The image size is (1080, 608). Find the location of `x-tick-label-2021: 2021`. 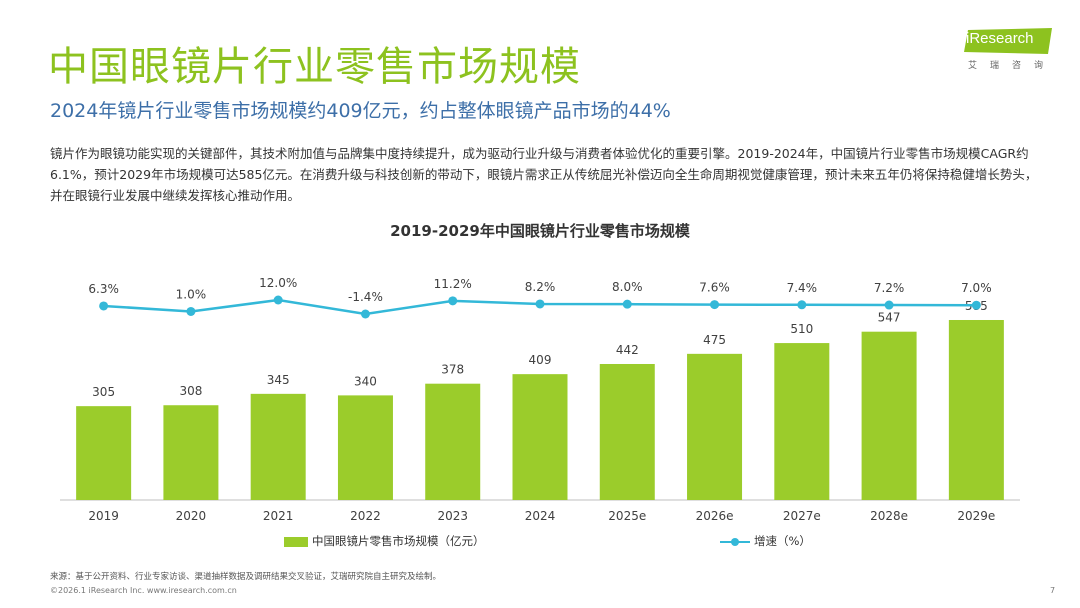

x-tick-label-2021: 2021 is located at coordinates (278, 516).